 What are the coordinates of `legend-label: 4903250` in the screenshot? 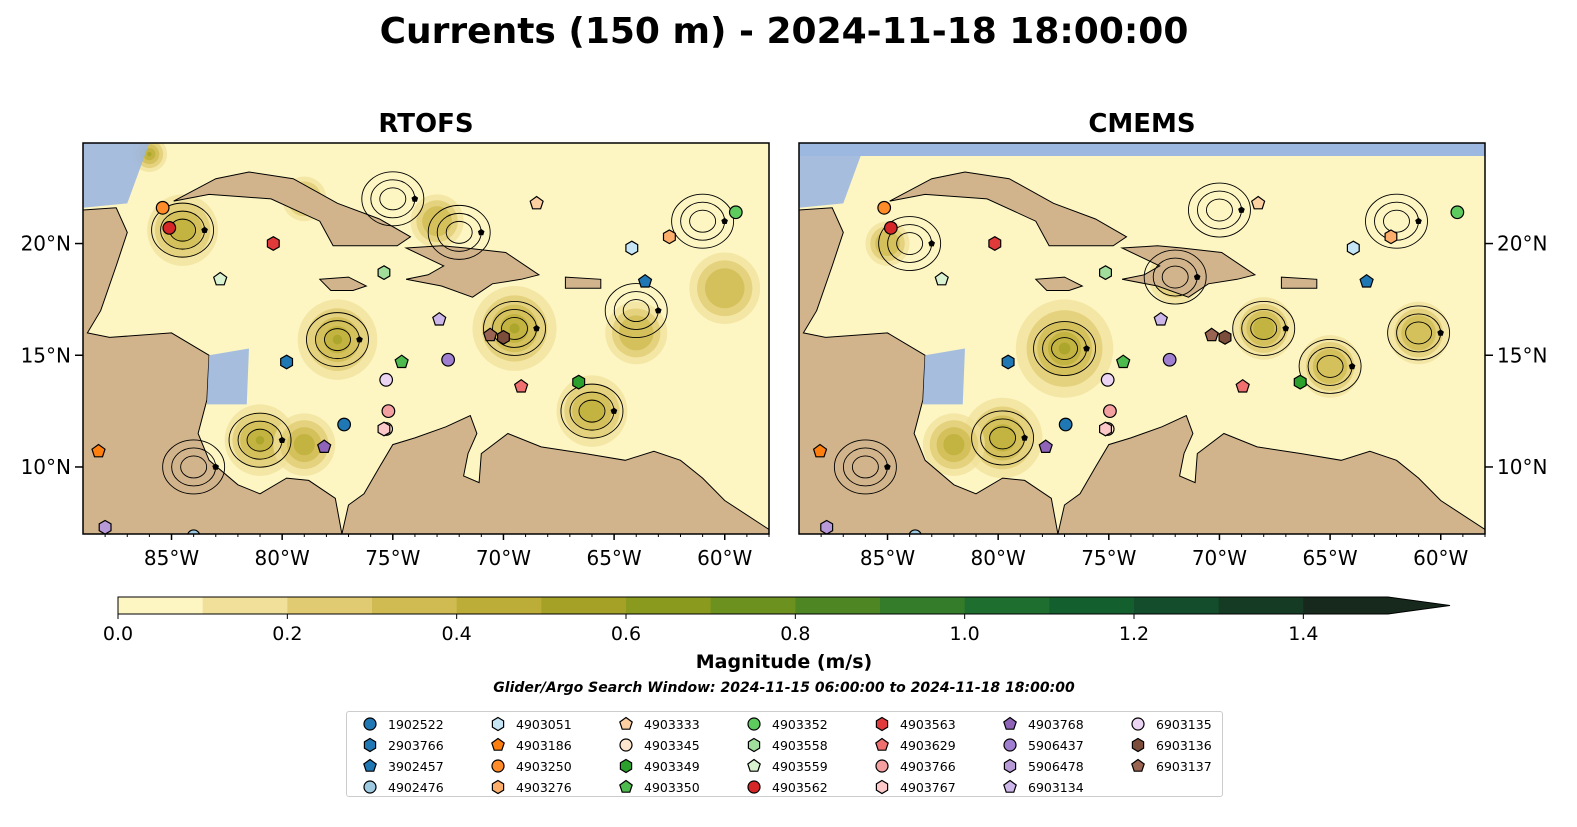 It's located at (544, 766).